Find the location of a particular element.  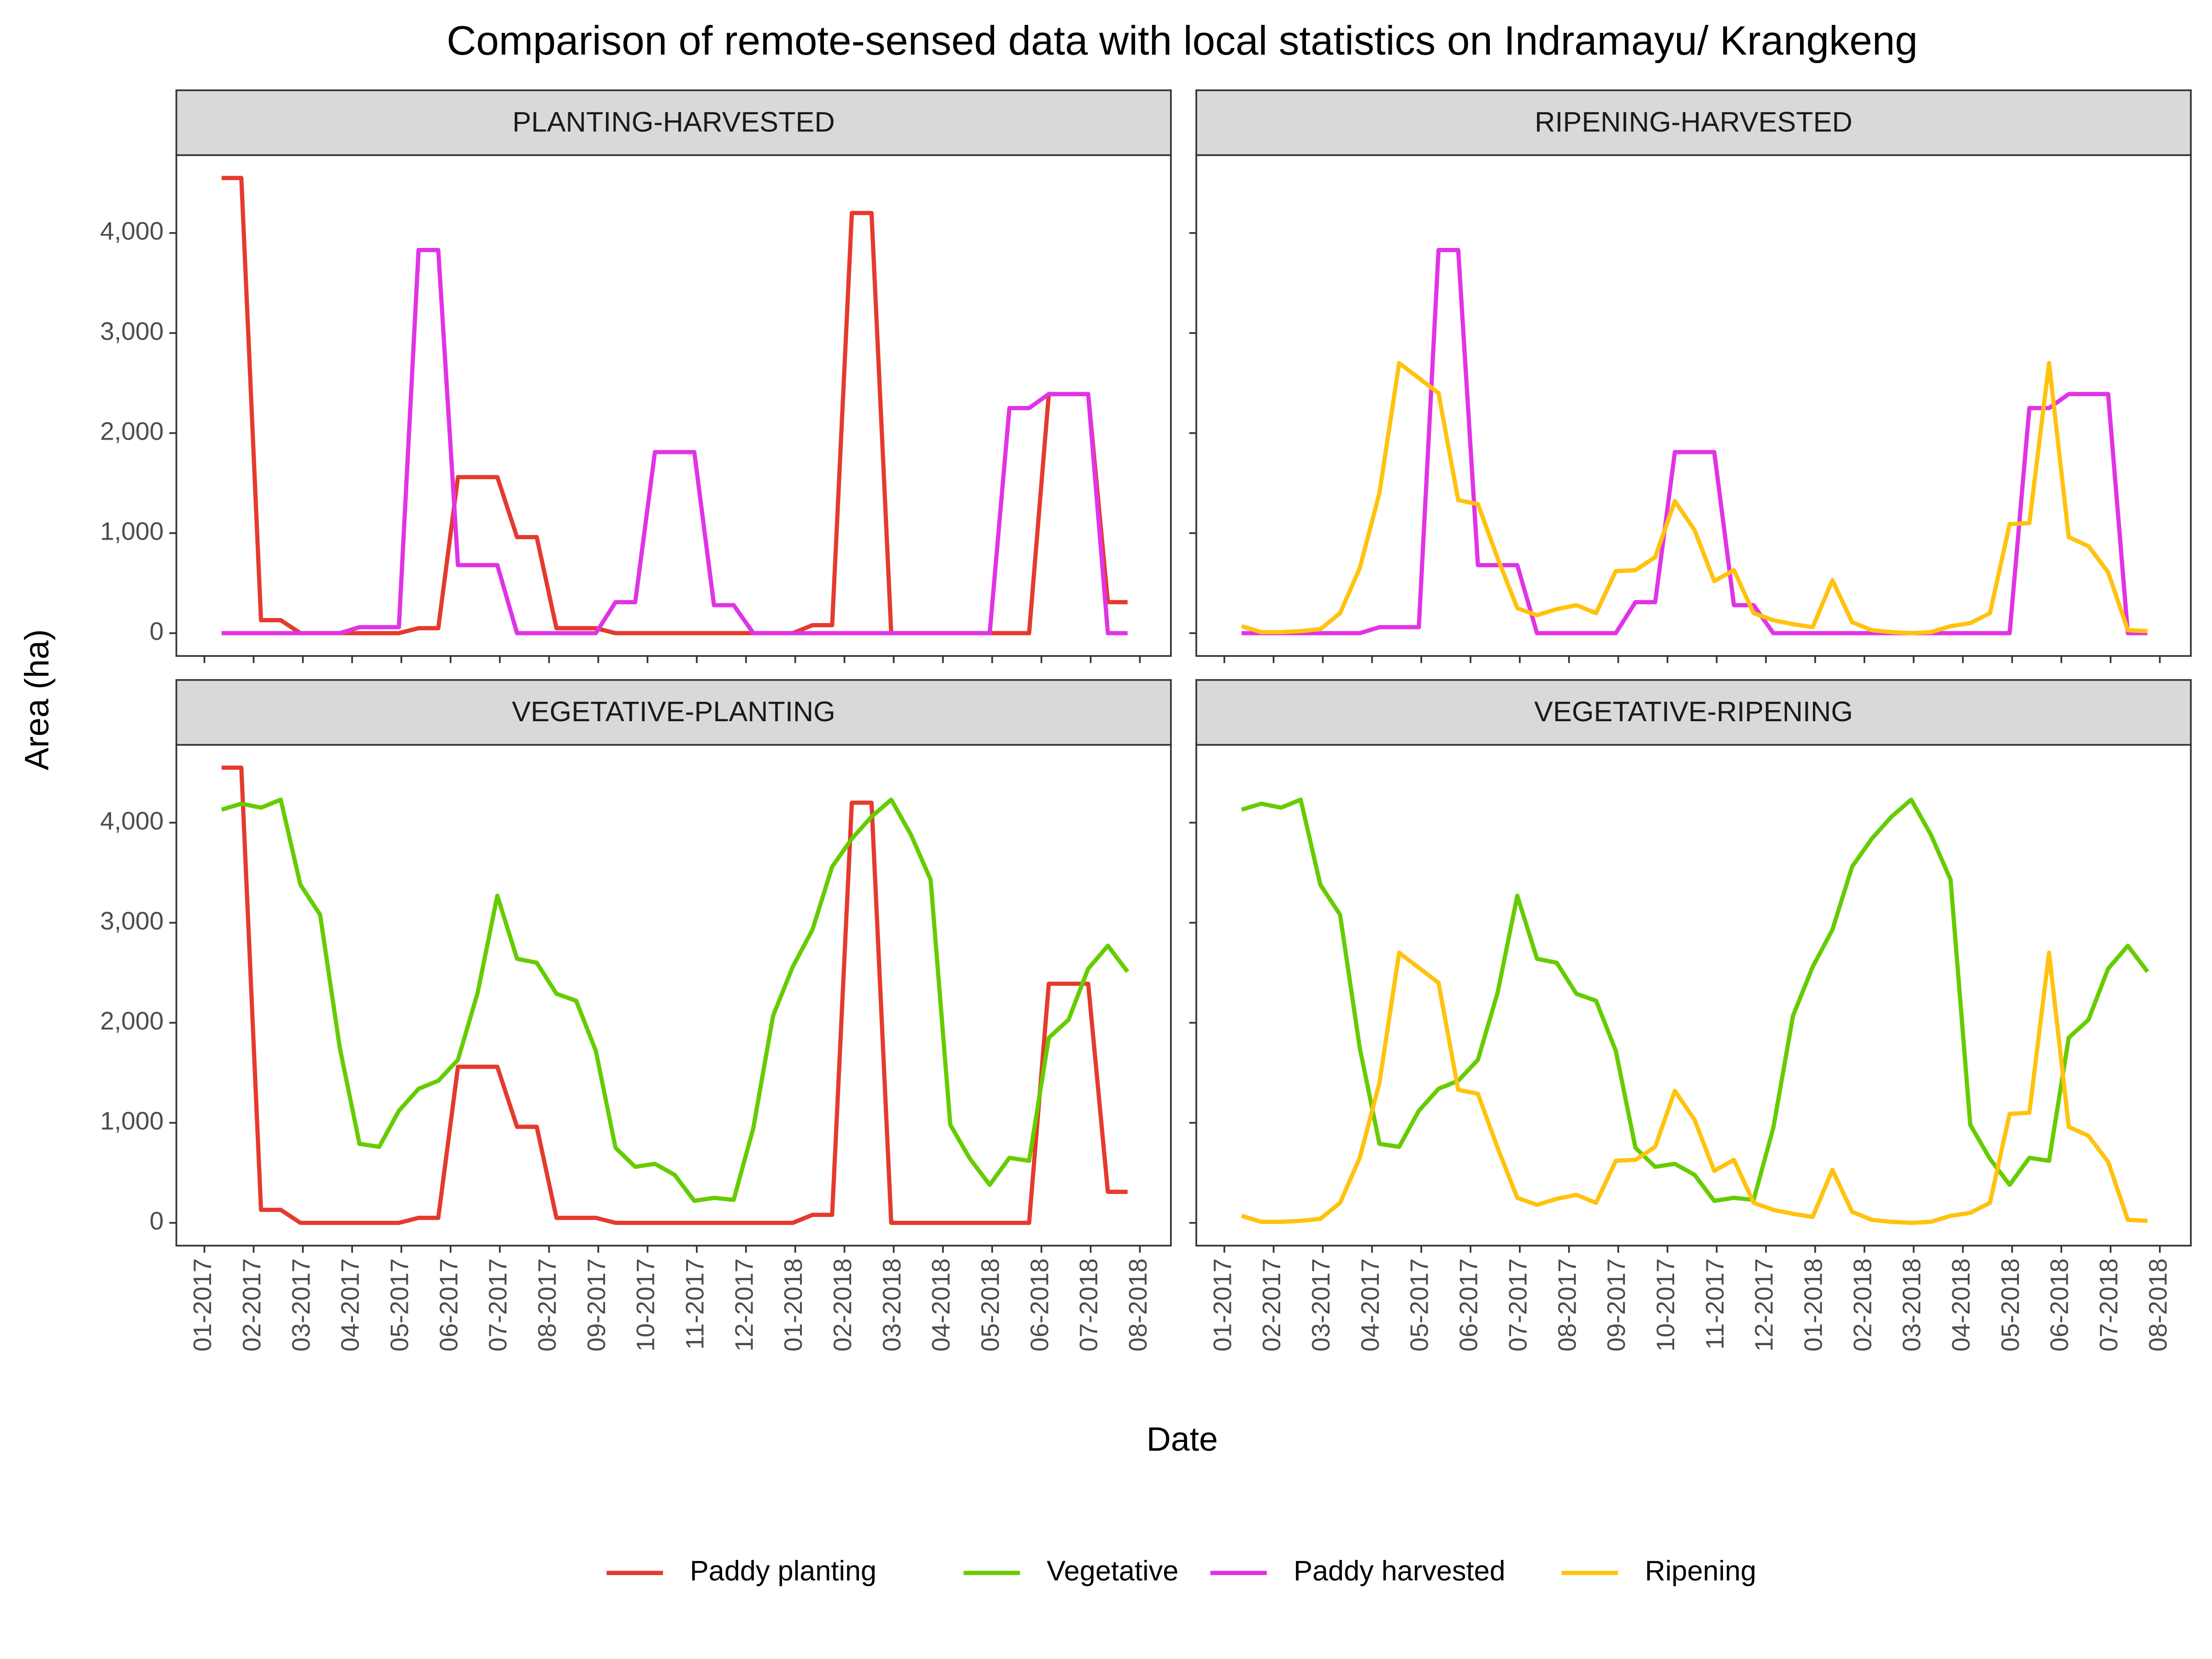

strip-title: PLANTING-HARVESTED is located at coordinates (673, 122).